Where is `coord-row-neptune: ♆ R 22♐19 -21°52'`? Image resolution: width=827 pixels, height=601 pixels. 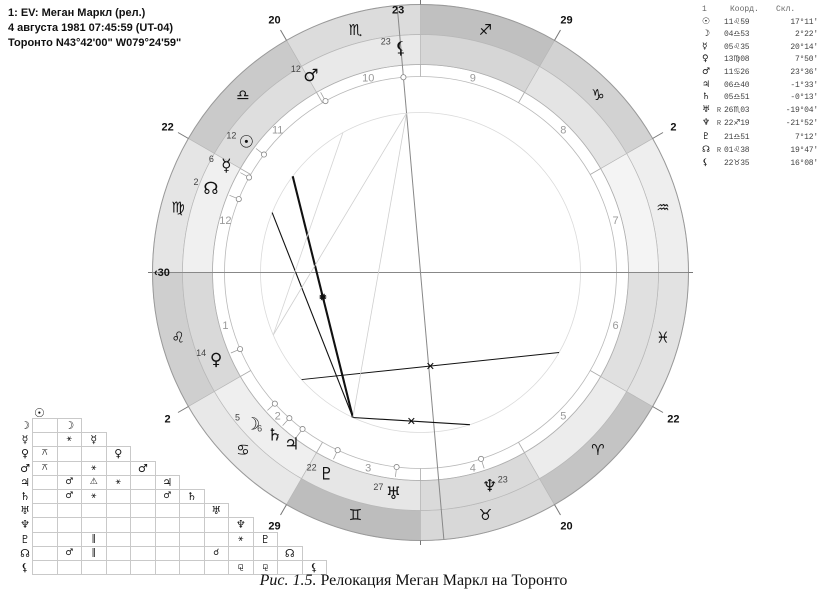
coord-row-neptune: ♆ R 22♐19 -21°52' is located at coordinates (763, 124).